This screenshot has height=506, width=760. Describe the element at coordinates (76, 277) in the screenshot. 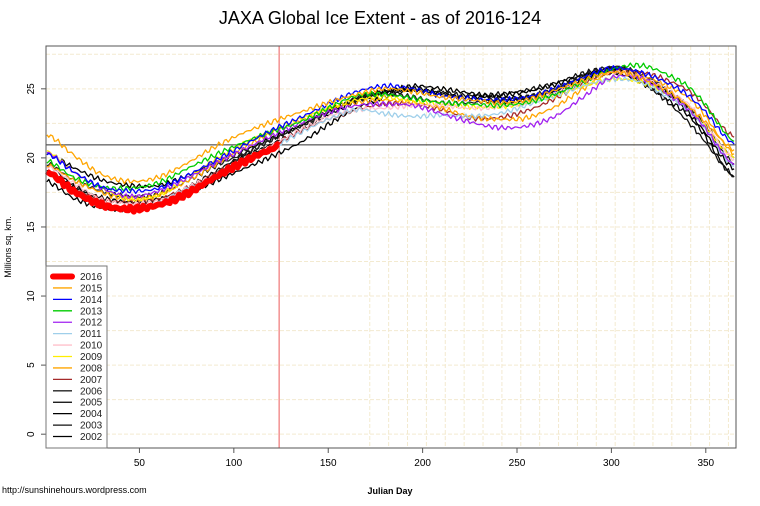

I see `legend-item-2016: 2016` at that location.